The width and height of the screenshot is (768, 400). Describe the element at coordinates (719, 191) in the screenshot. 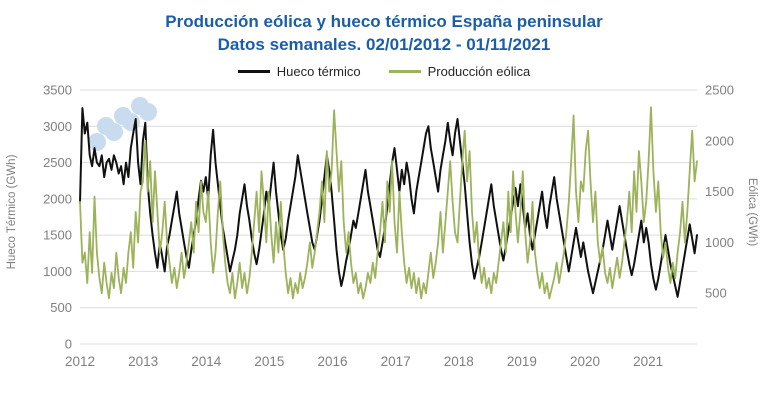

I see `y-tick-label-right: 1500` at that location.